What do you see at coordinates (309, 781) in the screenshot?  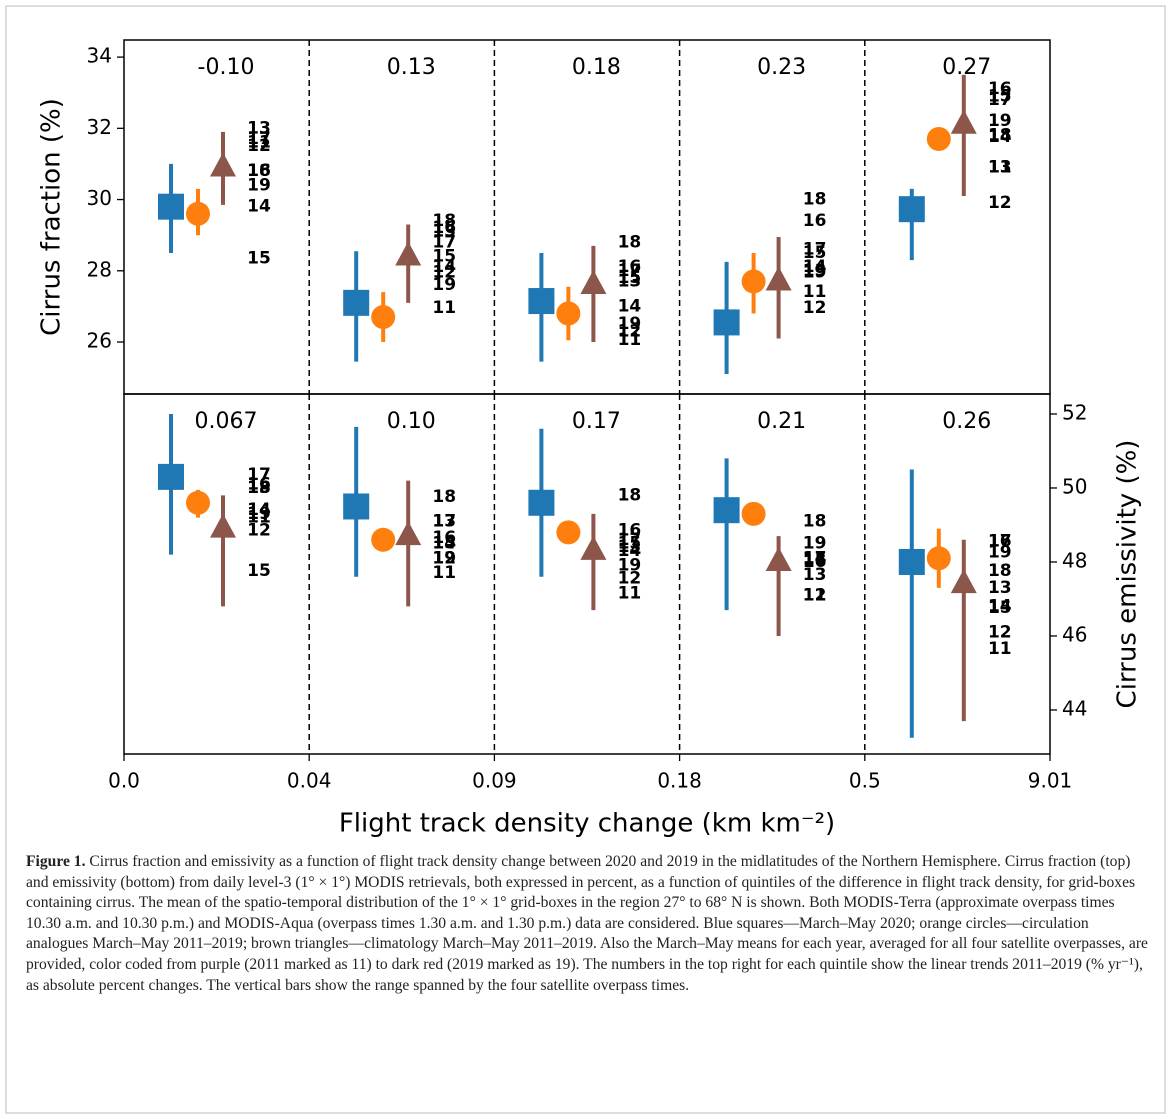 I see `x-tick-label: 0.04` at bounding box center [309, 781].